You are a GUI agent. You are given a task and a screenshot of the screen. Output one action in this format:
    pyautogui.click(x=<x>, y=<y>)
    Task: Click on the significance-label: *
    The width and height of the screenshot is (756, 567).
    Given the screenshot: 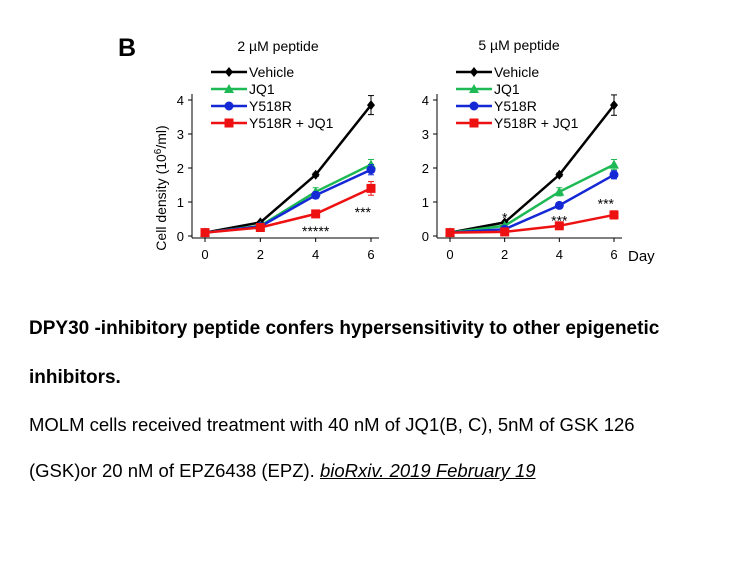 What is the action you would take?
    pyautogui.click(x=505, y=217)
    